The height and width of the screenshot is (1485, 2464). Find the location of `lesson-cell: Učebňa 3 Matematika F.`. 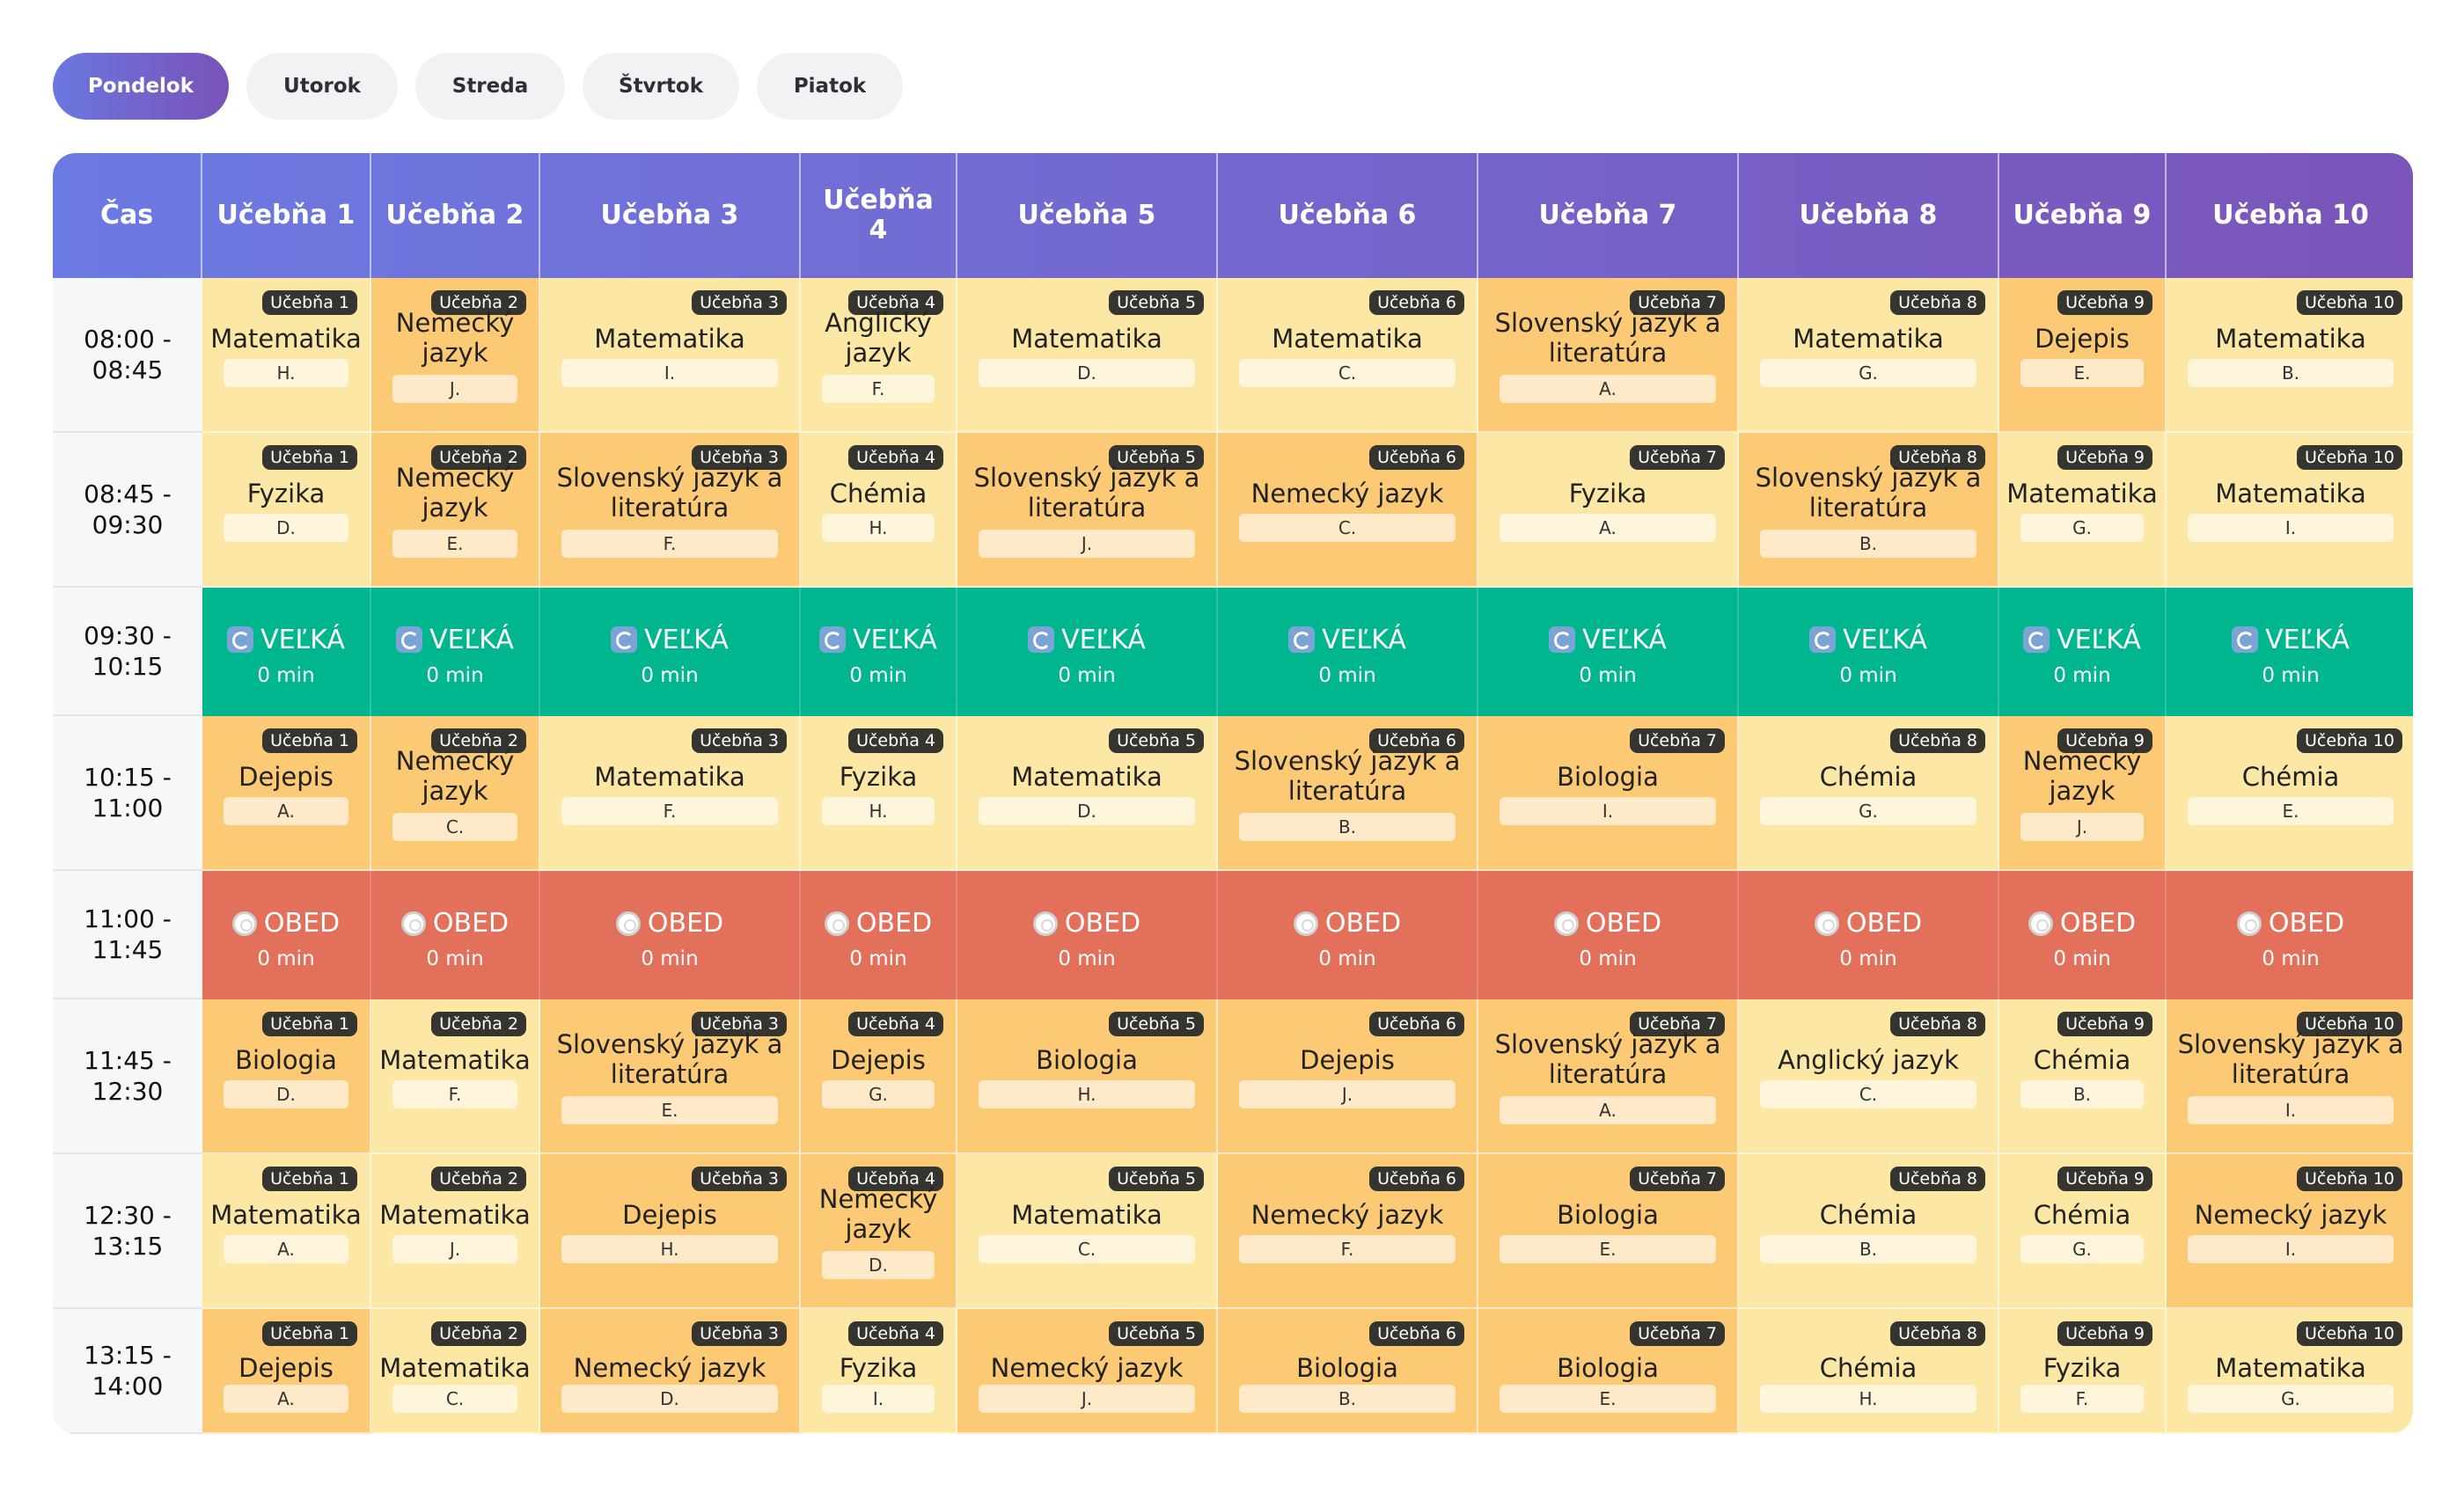

lesson-cell: Učebňa 3 Matematika F. is located at coordinates (671, 794).